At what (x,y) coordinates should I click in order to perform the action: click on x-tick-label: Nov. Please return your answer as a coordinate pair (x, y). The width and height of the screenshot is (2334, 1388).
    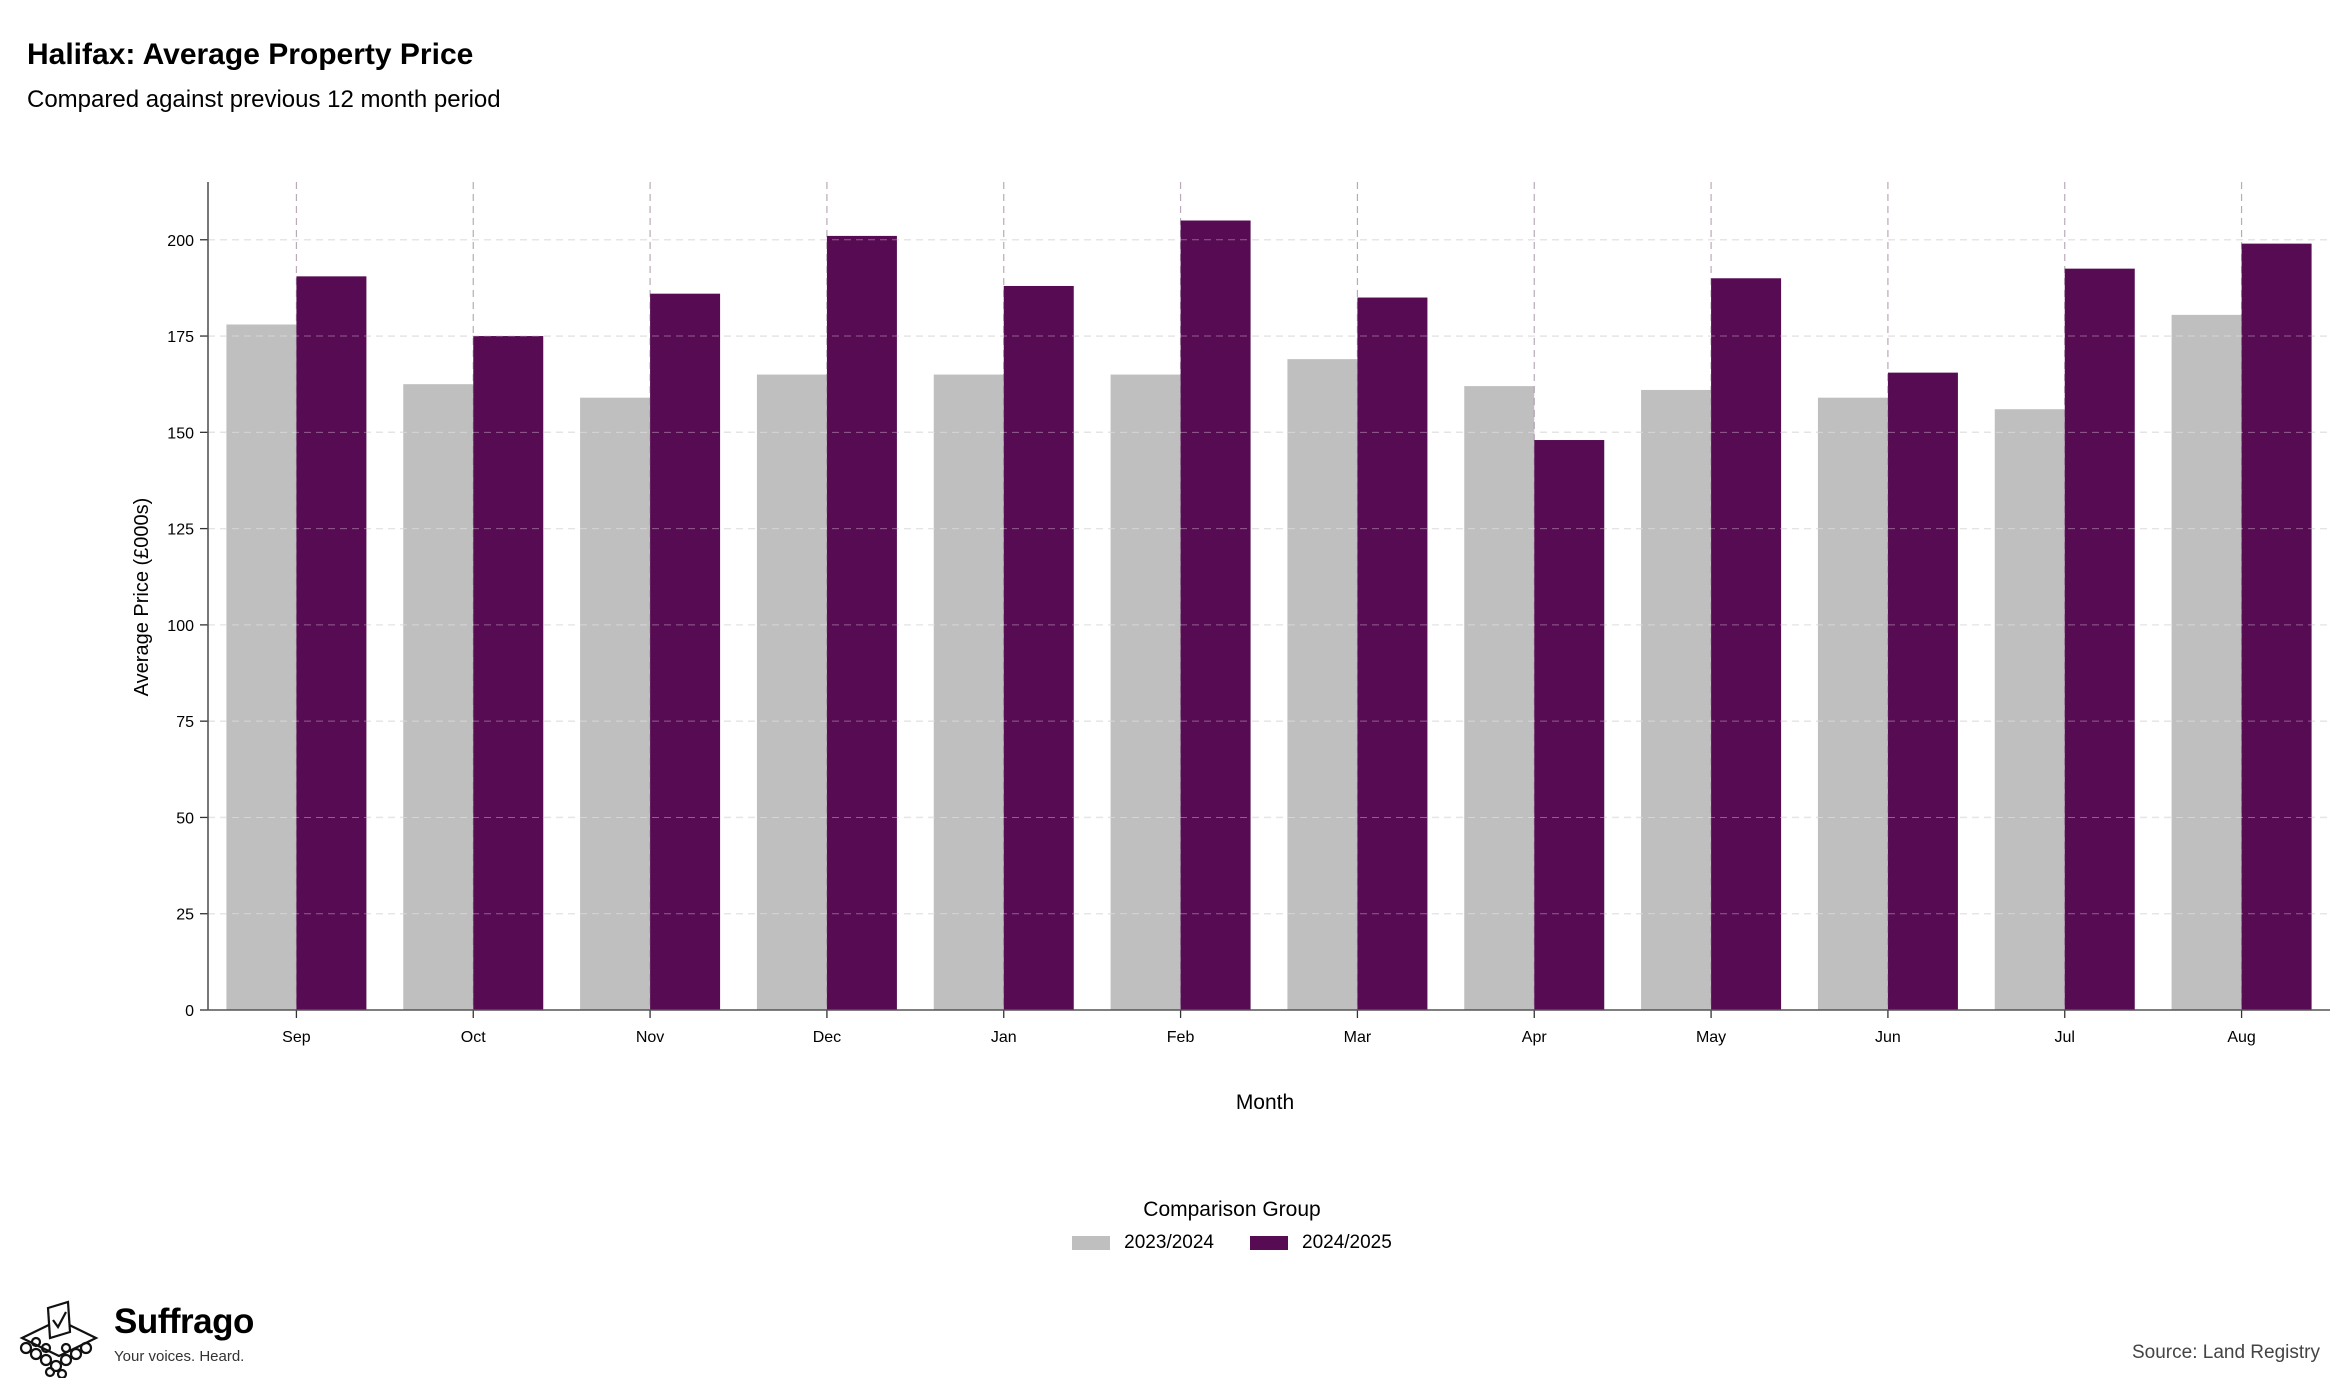
    Looking at the image, I should click on (650, 1037).